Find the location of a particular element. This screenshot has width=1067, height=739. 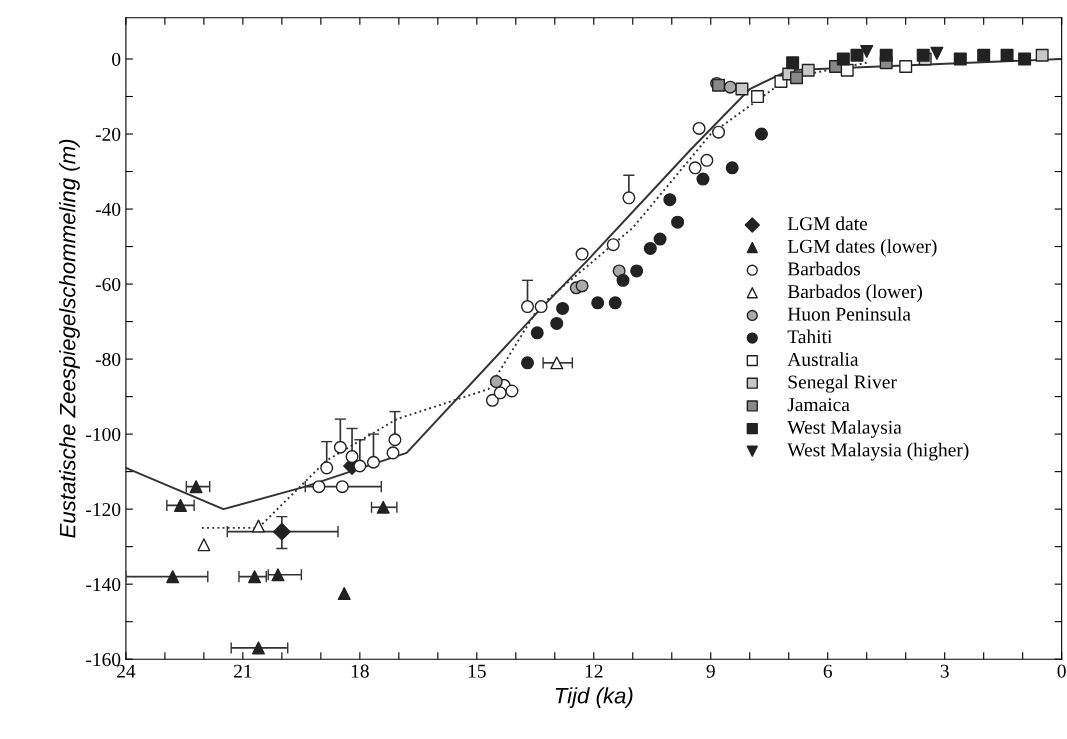

legend-label: Senegal River is located at coordinates (842, 383).